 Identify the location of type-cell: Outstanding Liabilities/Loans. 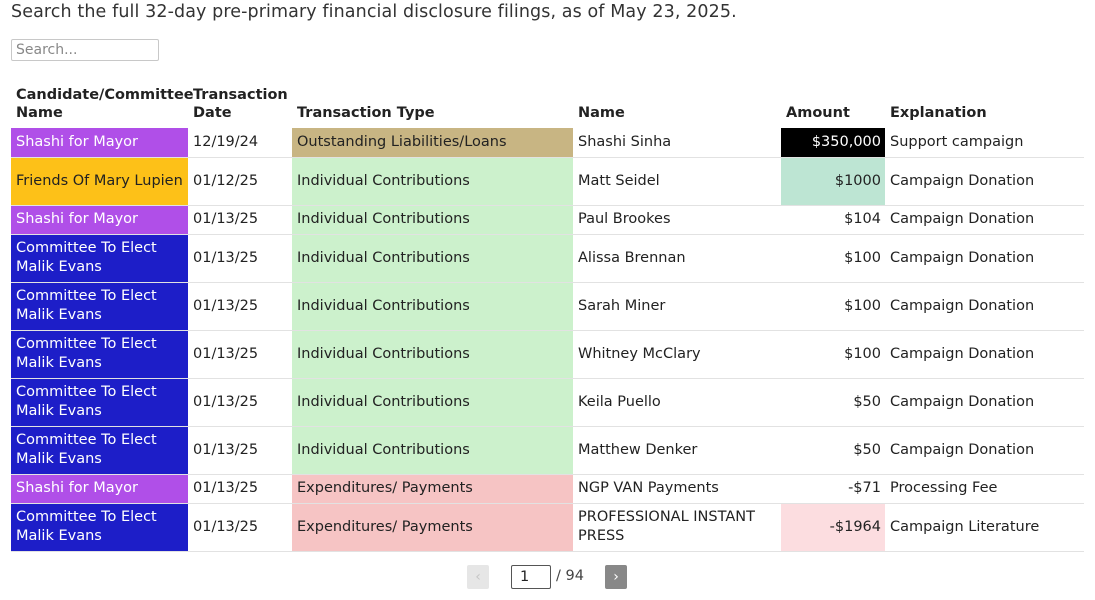
(432, 143).